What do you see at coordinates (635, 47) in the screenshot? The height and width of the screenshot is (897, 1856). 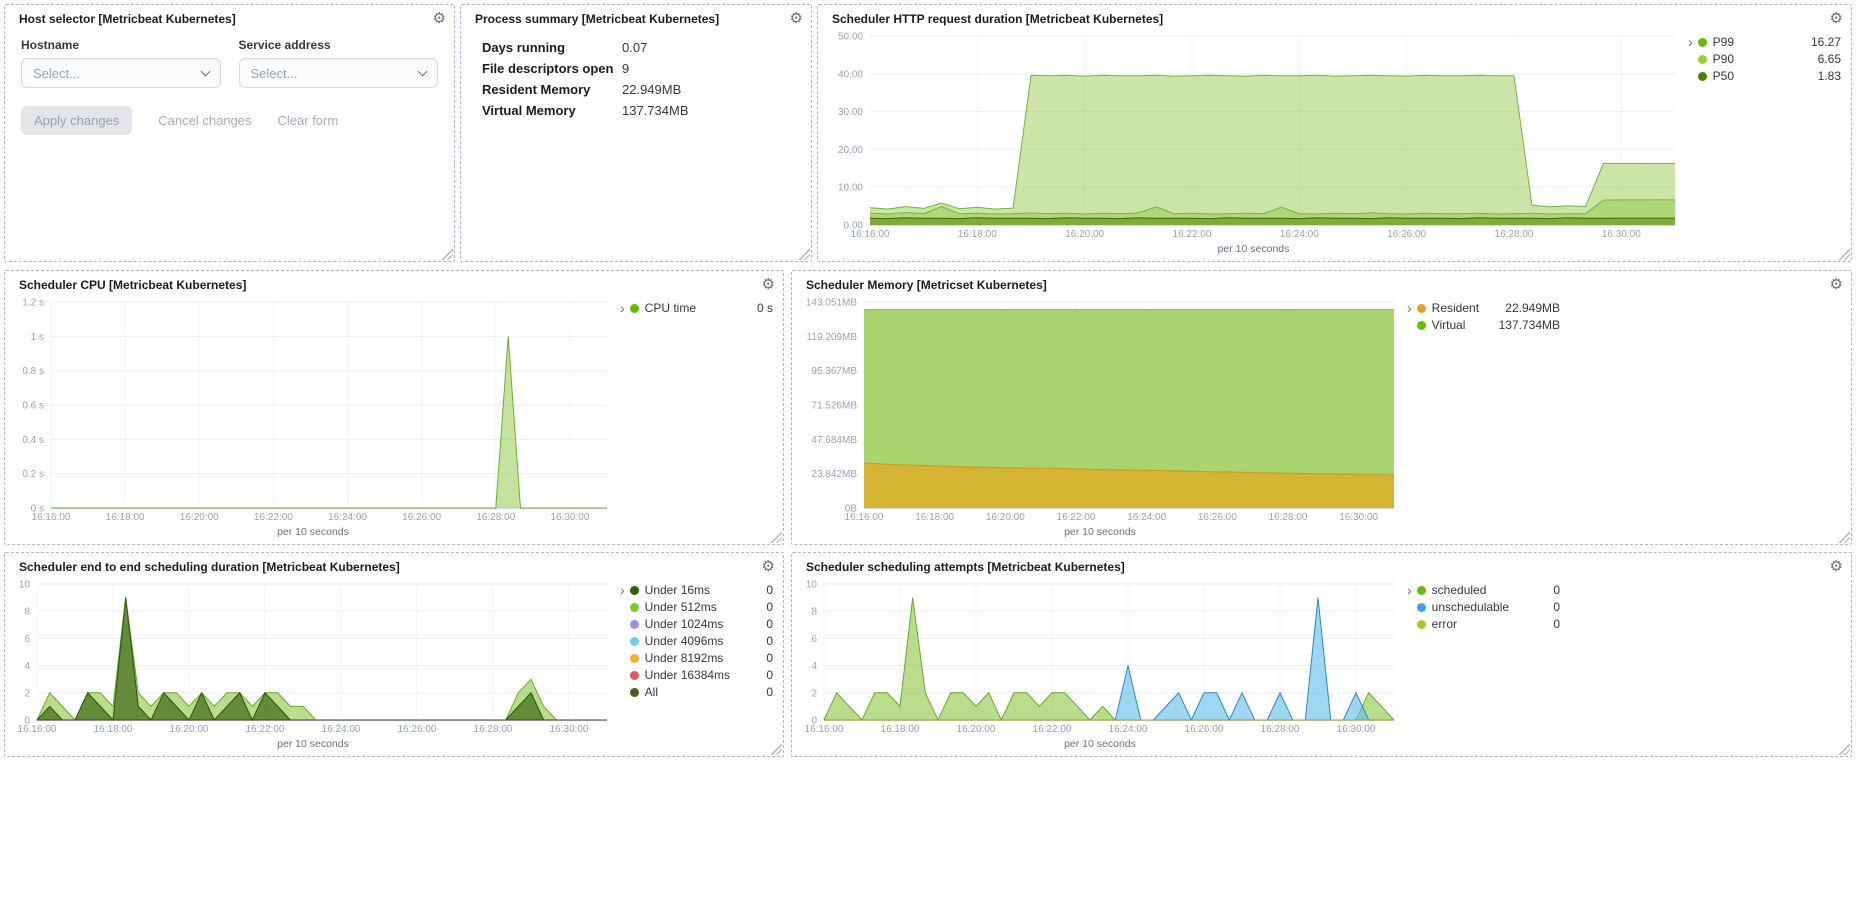 I see `metric-value: 0.07` at bounding box center [635, 47].